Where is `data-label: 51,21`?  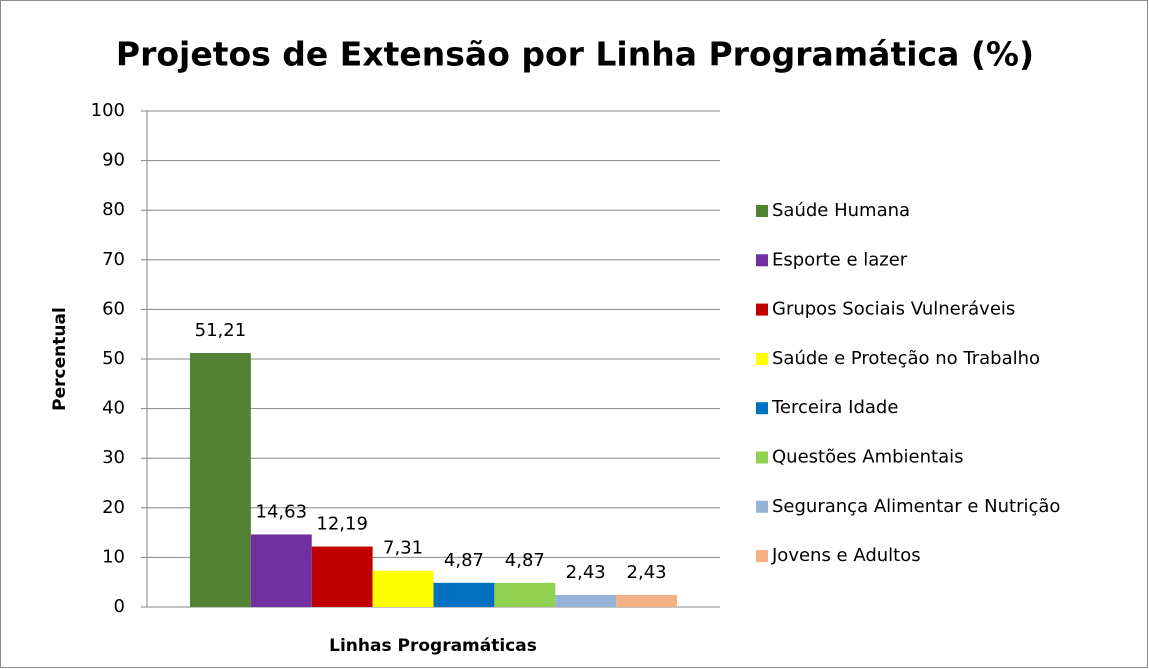 data-label: 51,21 is located at coordinates (221, 330).